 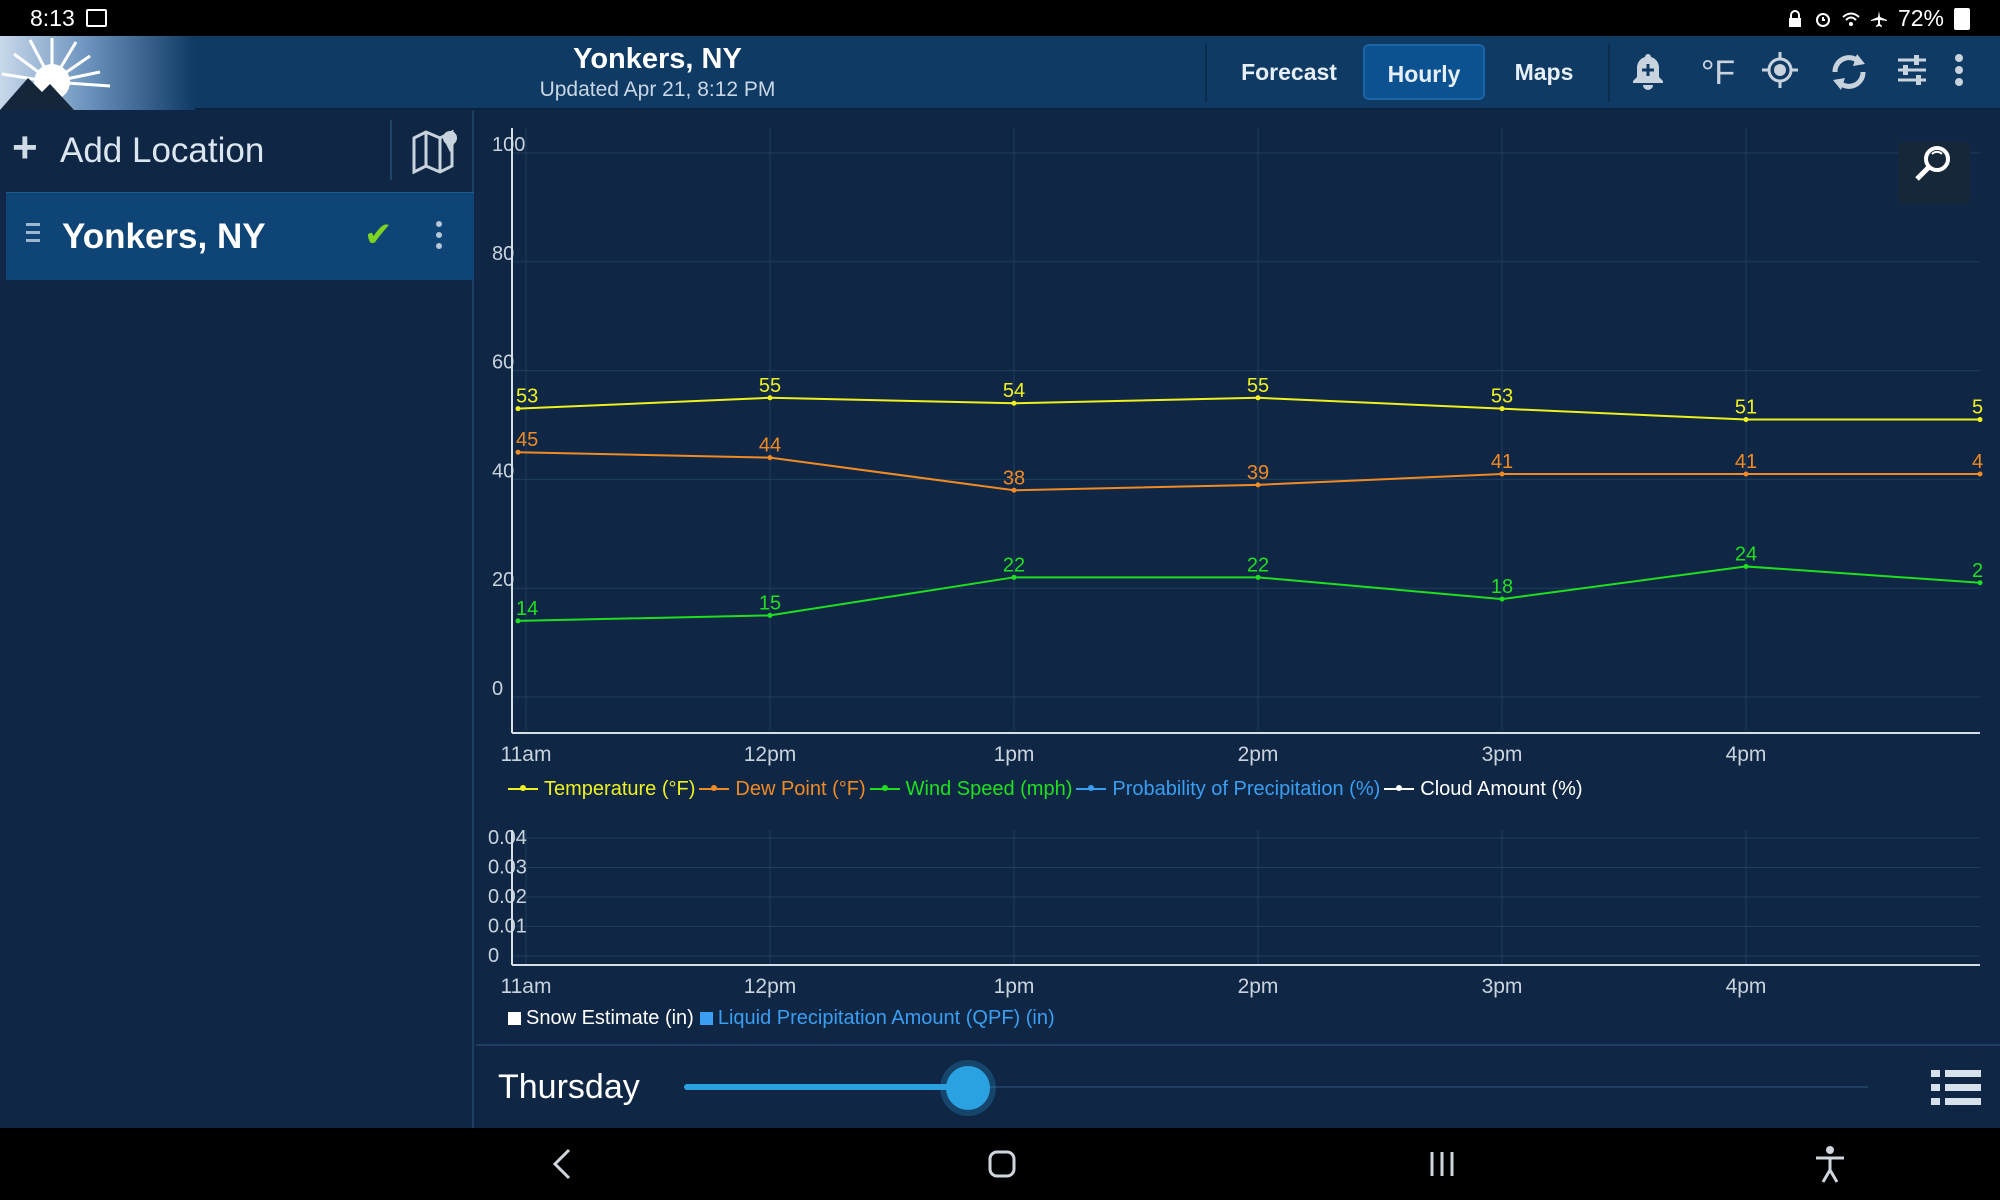 I want to click on legend-precip-probability: Probability of Precipitation (%), so click(x=1228, y=789).